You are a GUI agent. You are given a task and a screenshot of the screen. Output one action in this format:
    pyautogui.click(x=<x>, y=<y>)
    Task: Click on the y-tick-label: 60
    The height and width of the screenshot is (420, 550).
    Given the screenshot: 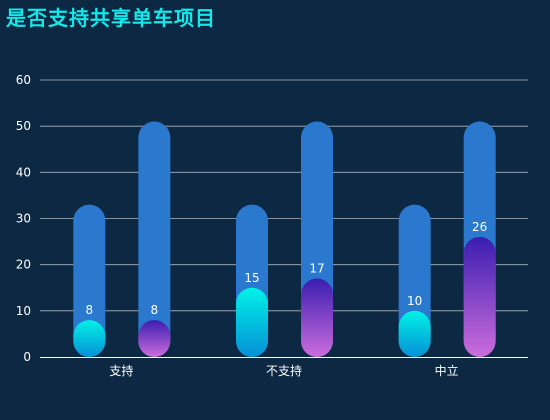 What is the action you would take?
    pyautogui.click(x=23, y=80)
    